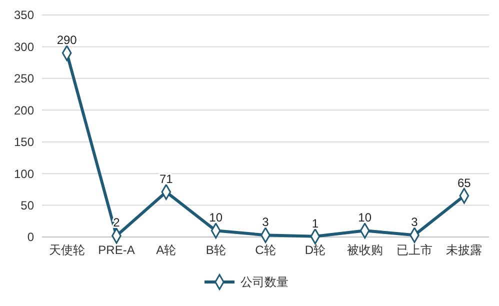  I want to click on y-tick-label: 100, so click(24, 173).